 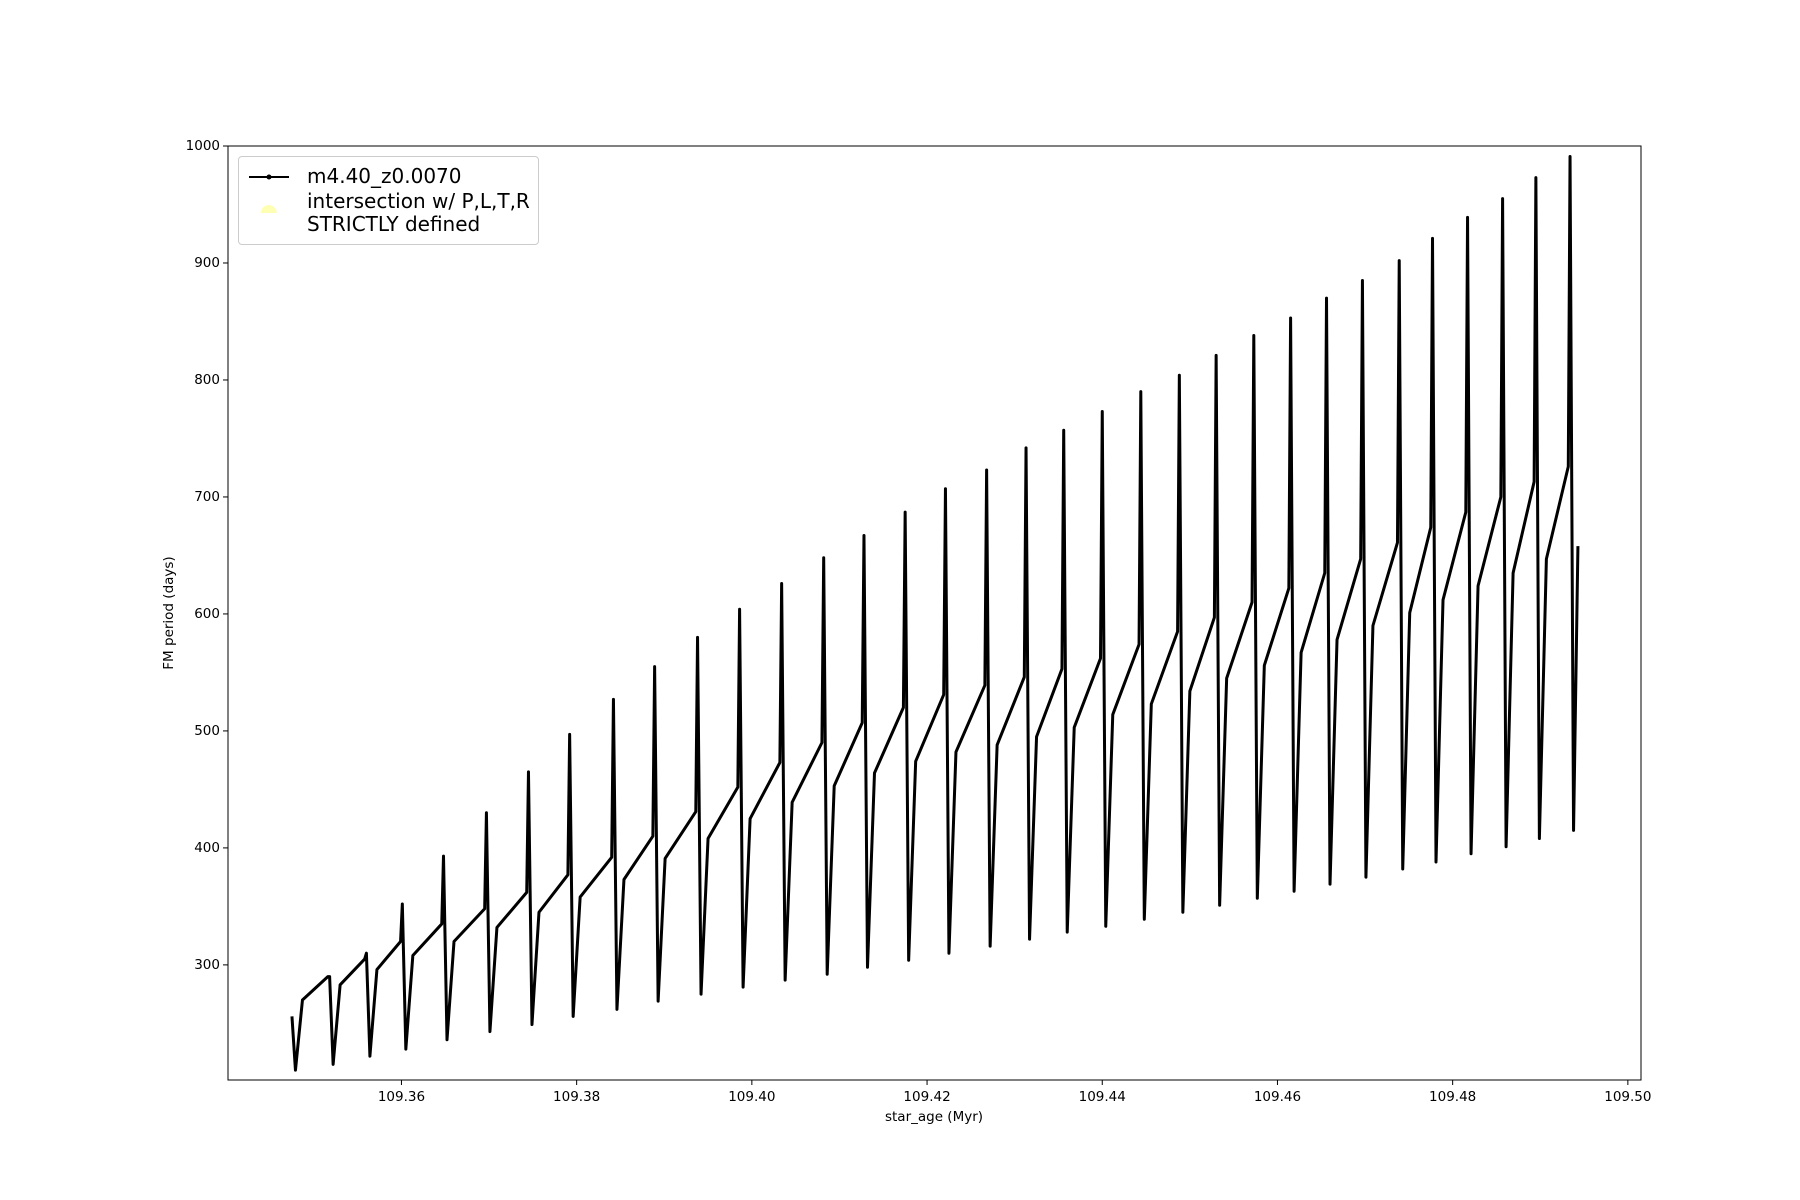 I want to click on y-tick-label: 600, so click(x=207, y=614).